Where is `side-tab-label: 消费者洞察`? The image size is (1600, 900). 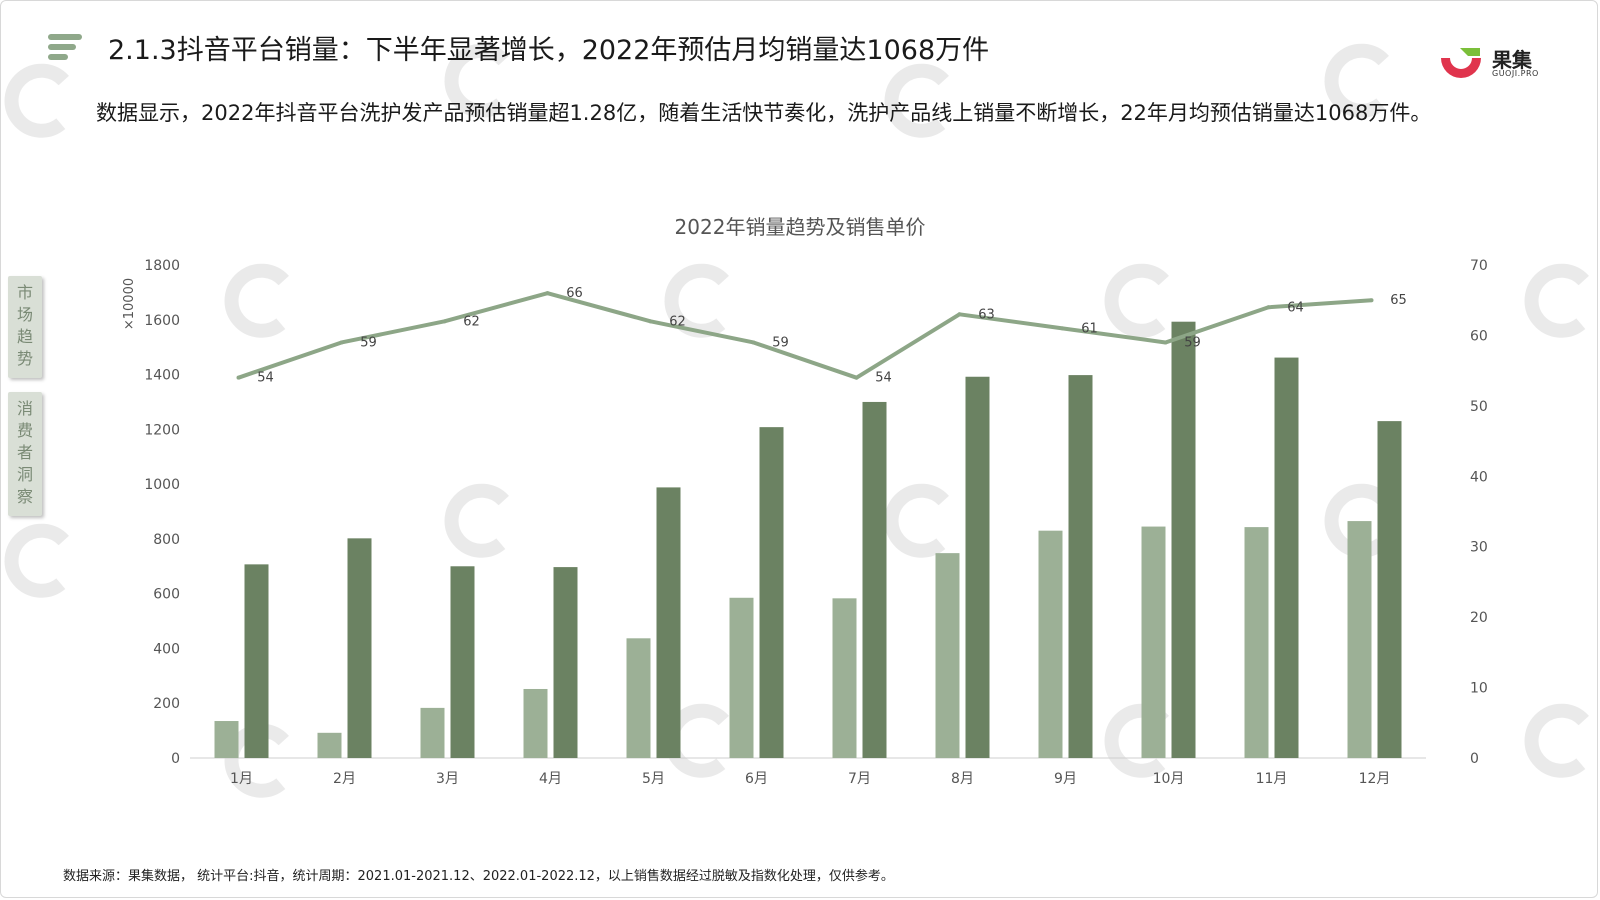
side-tab-label: 消费者洞察 is located at coordinates (24, 452).